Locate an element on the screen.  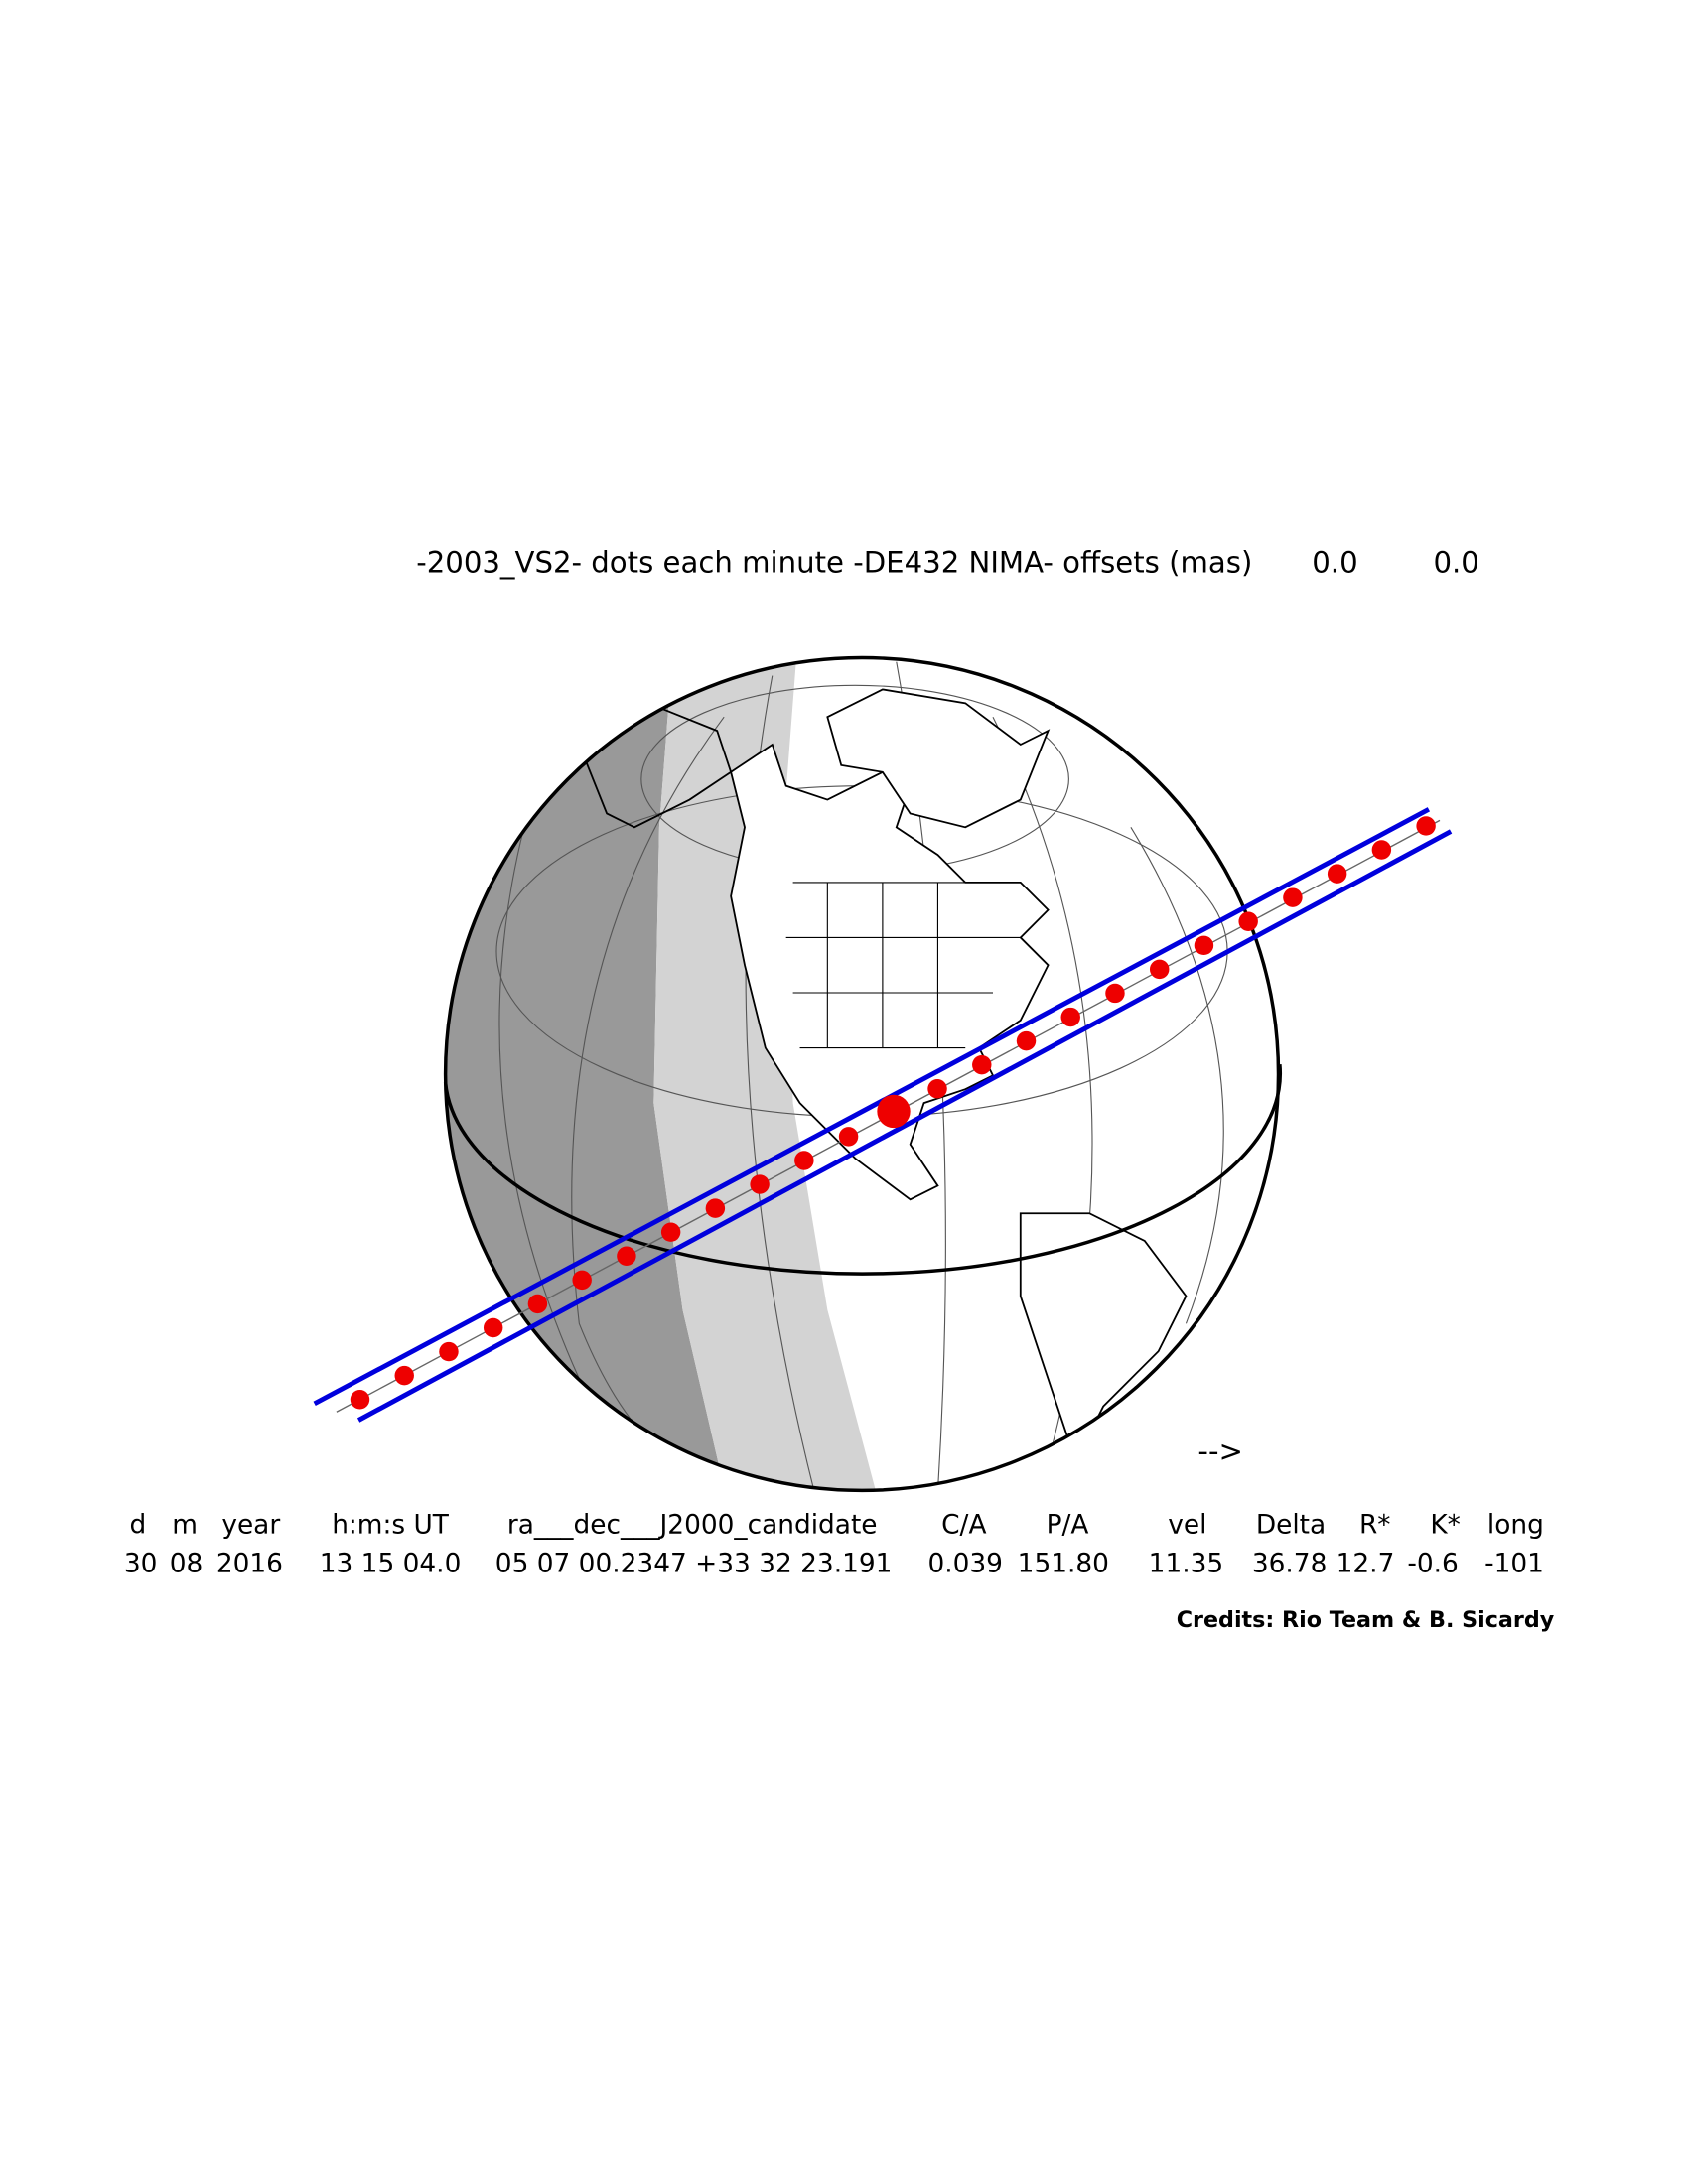
column-header: h:m:s UT is located at coordinates (391, 1525).